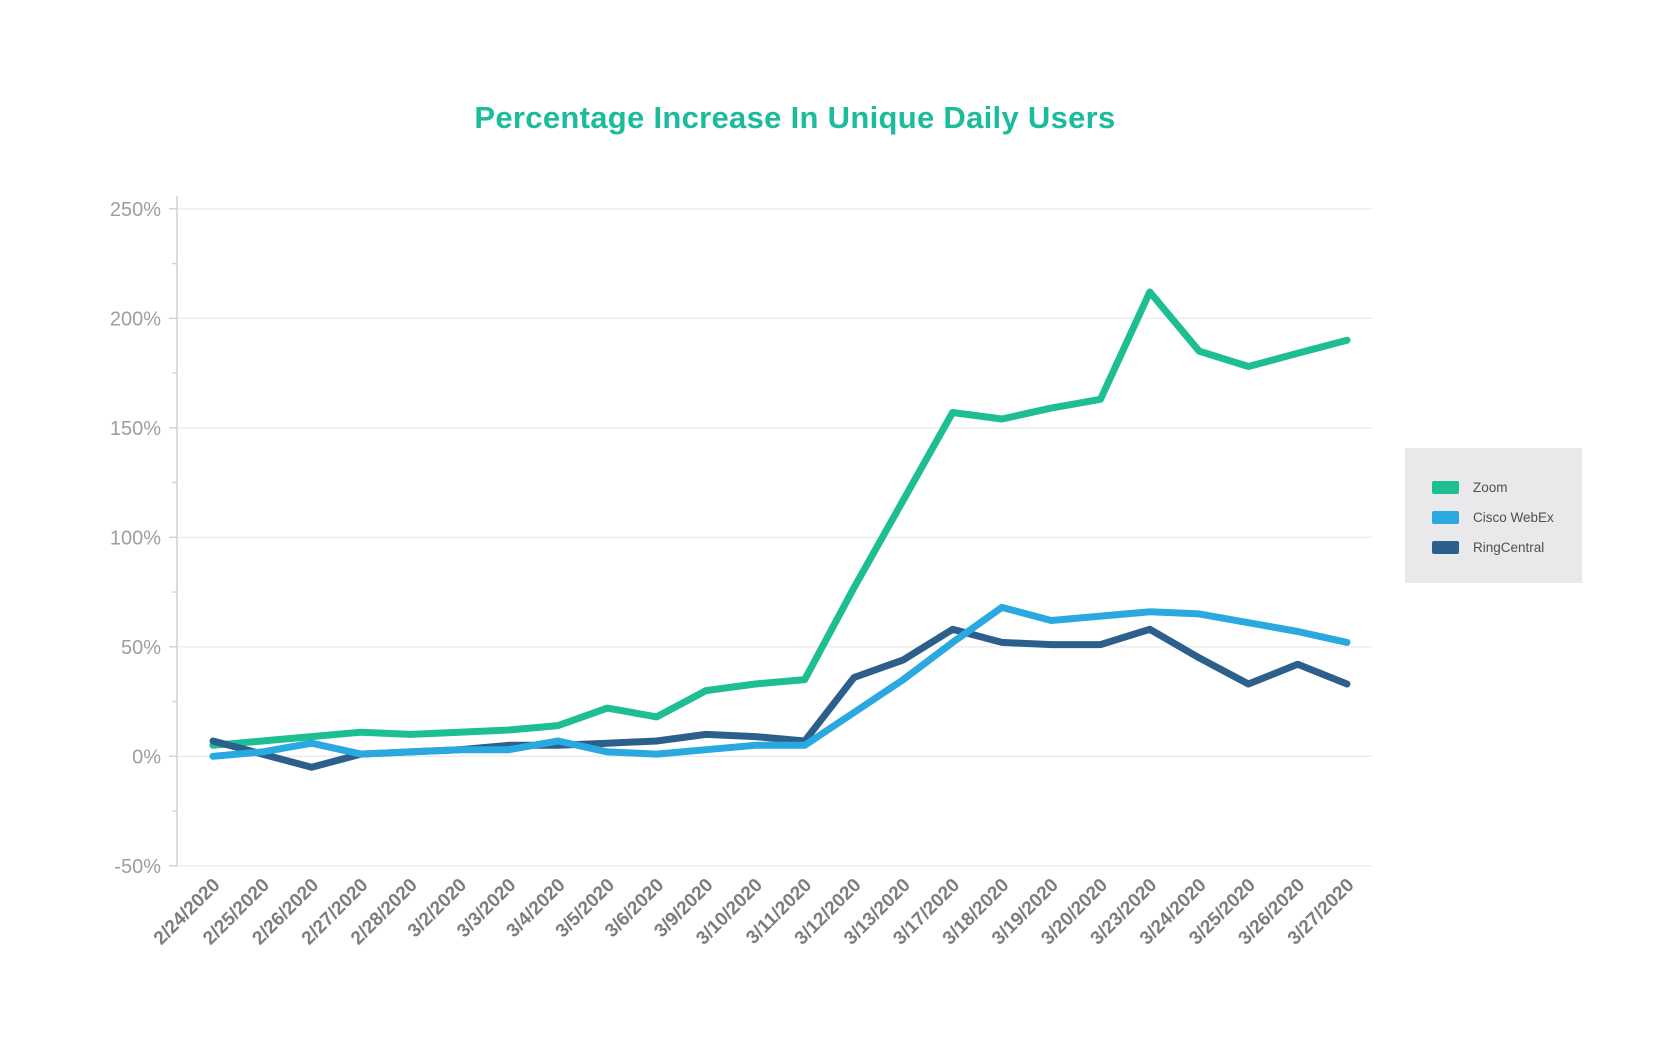 Image resolution: width=1666 pixels, height=1050 pixels. What do you see at coordinates (135, 319) in the screenshot?
I see `y-tick-label: 200%` at bounding box center [135, 319].